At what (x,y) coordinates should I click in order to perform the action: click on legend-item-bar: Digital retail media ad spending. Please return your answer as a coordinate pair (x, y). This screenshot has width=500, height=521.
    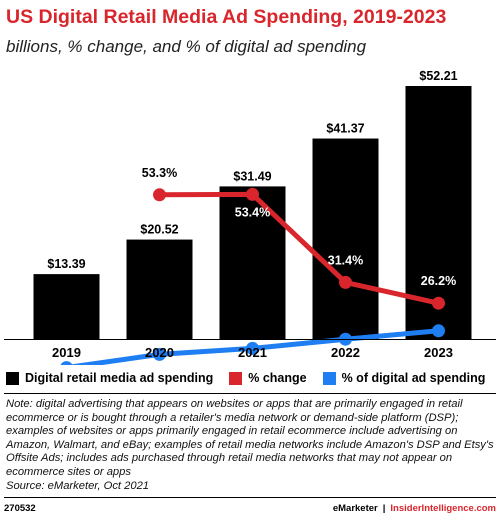
    Looking at the image, I should click on (109, 378).